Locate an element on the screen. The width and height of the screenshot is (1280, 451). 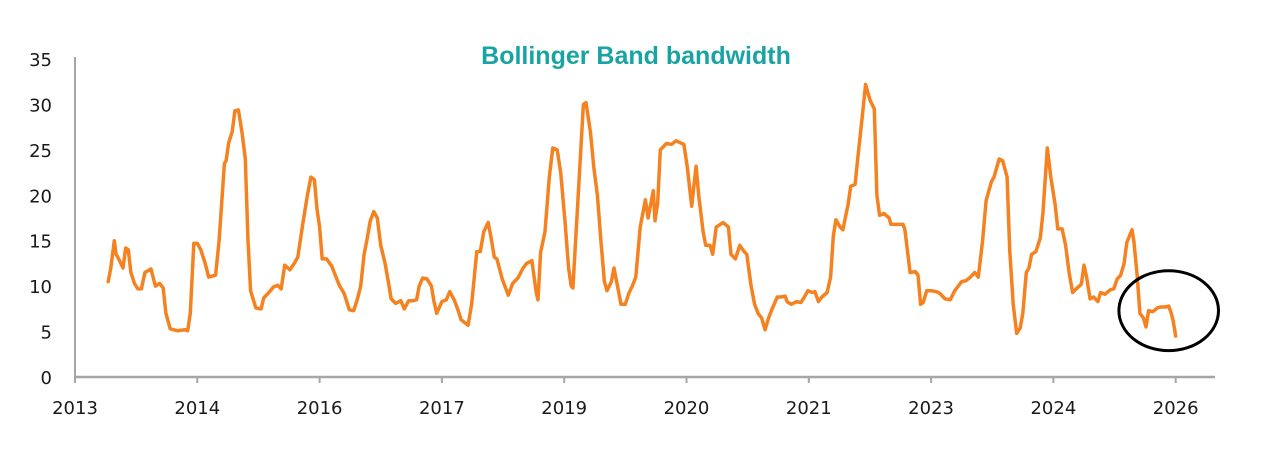
highlight-ellipse is located at coordinates (1168, 311).